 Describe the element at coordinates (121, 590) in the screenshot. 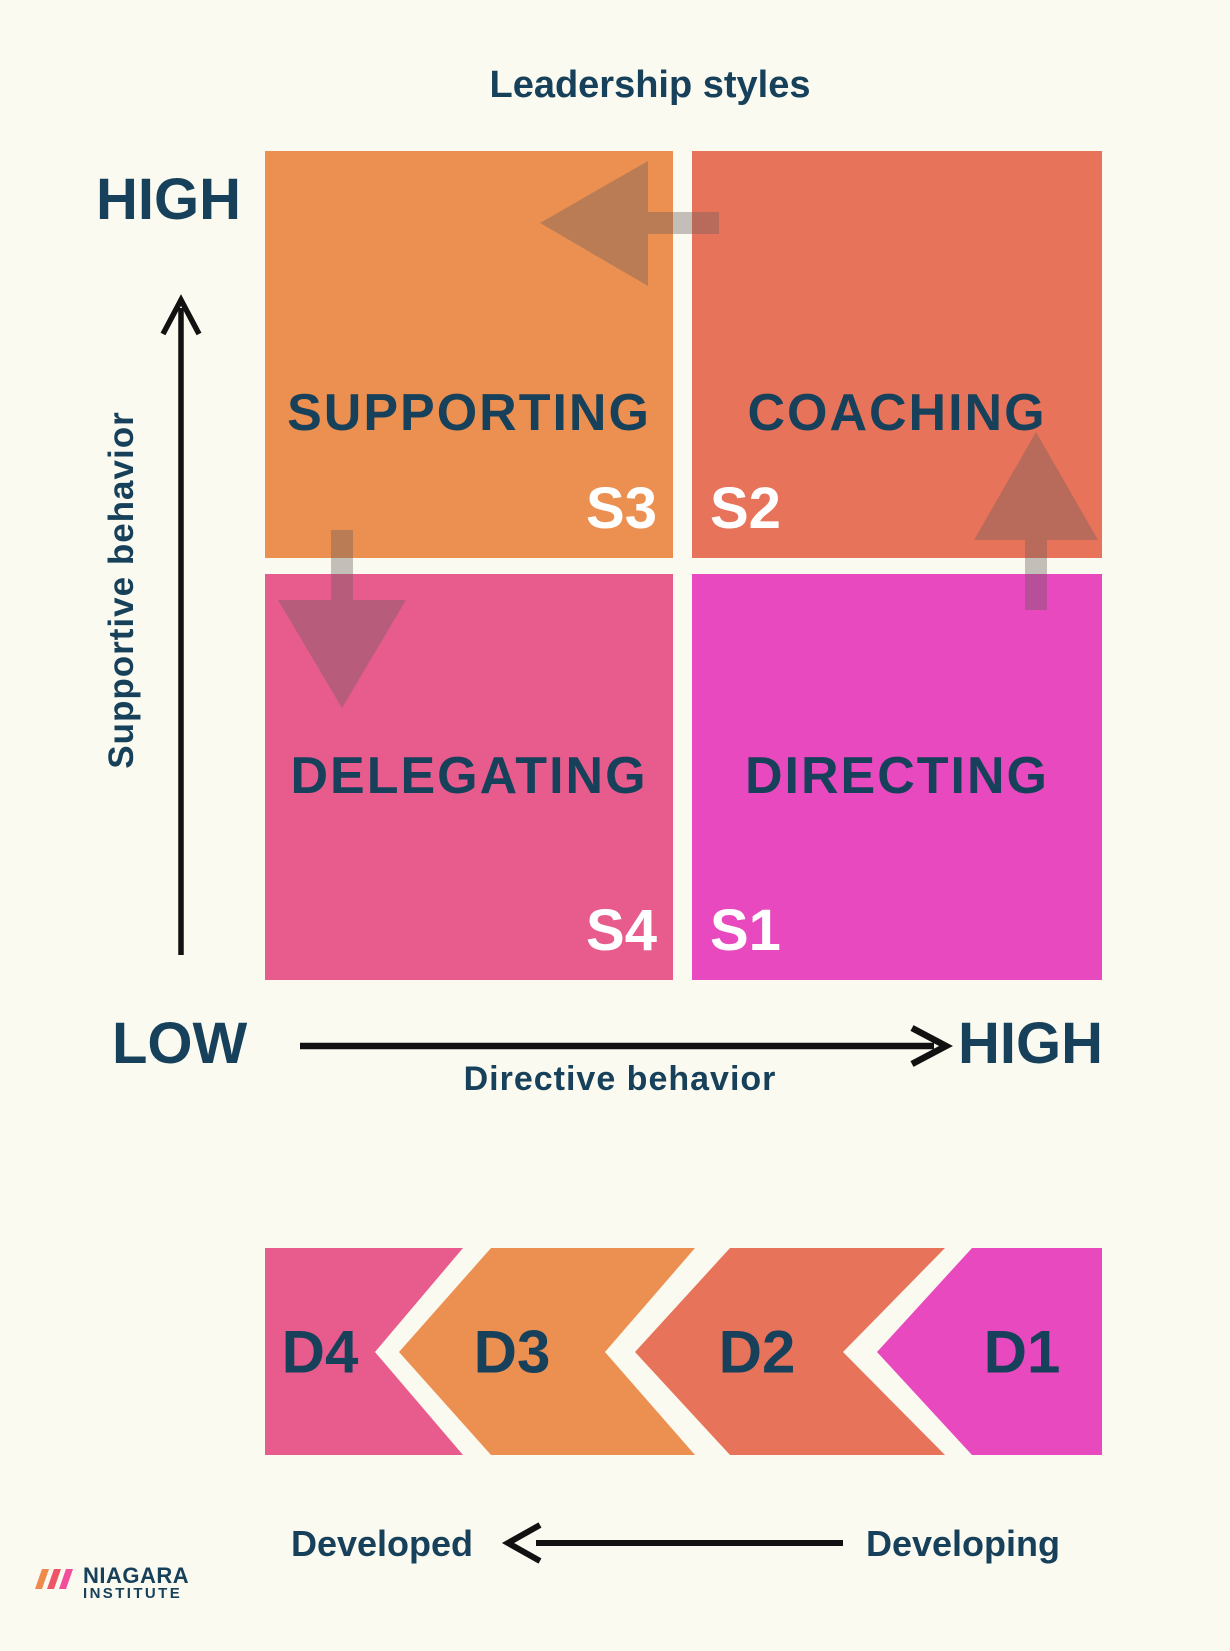

I see `y-axis-title: Supportive behavior` at that location.